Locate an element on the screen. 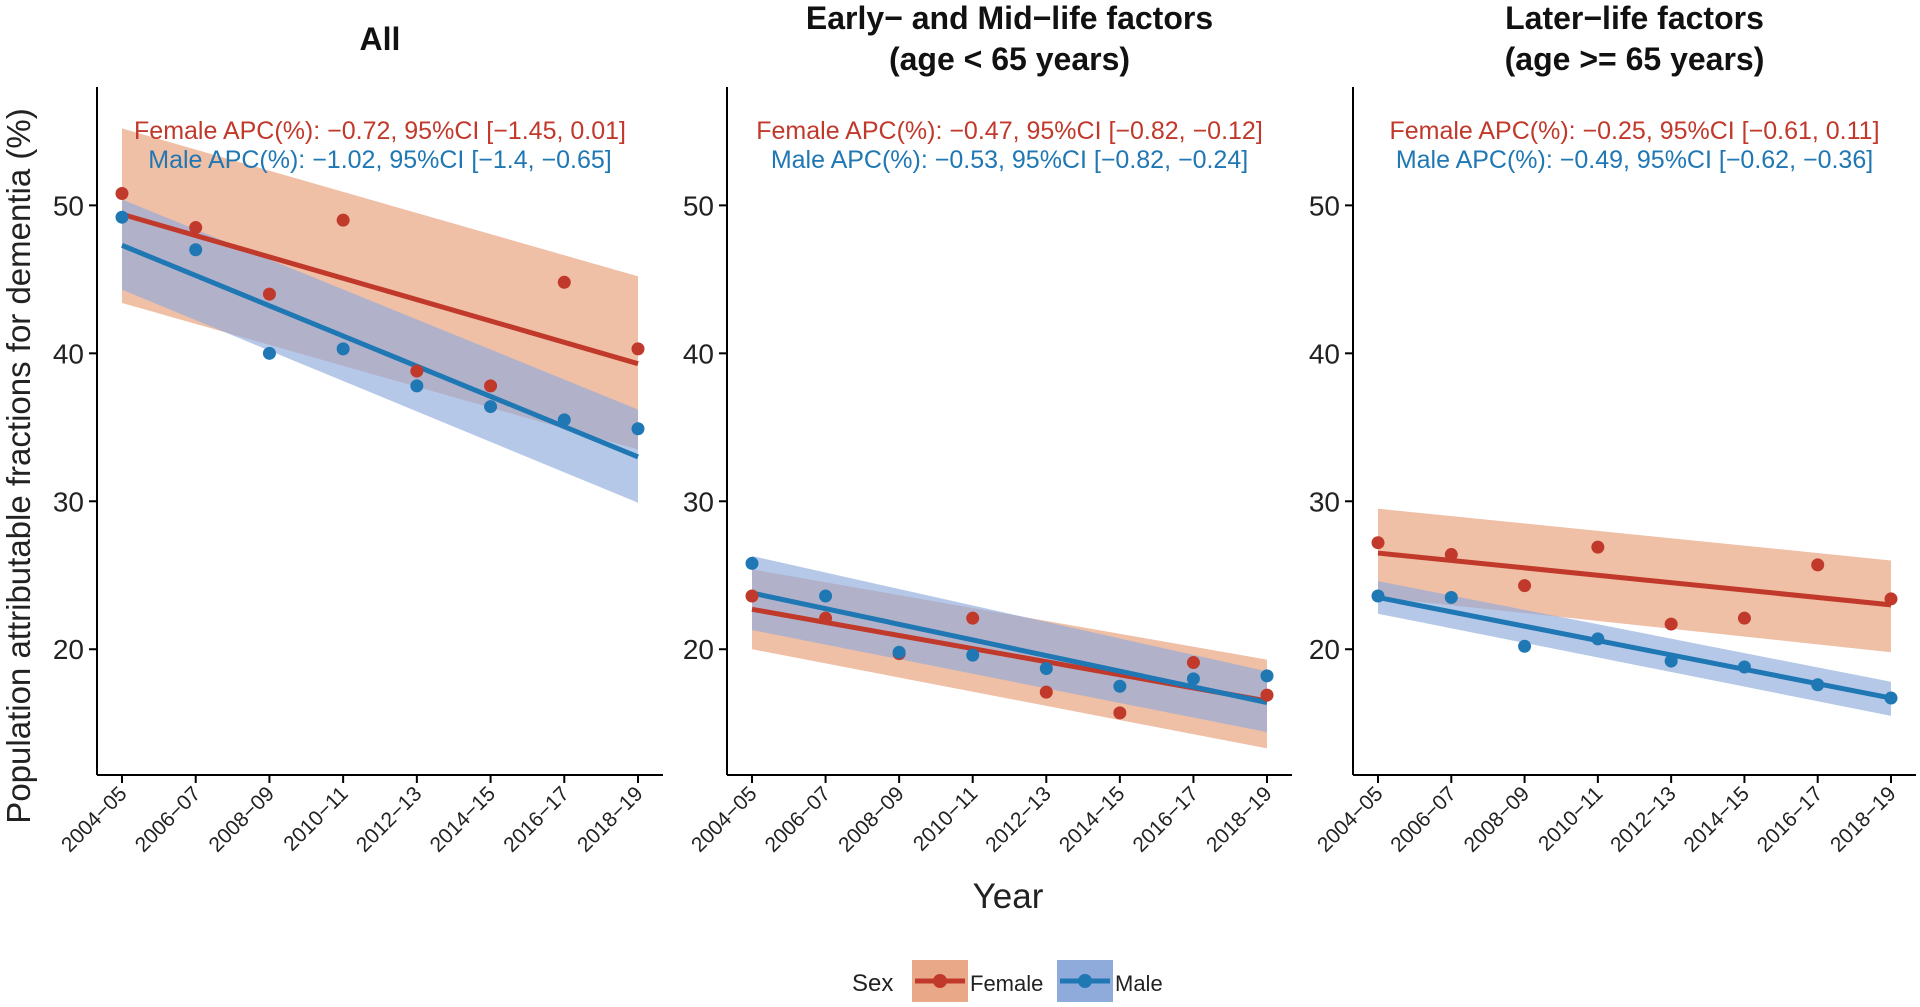 The height and width of the screenshot is (1007, 1920). panel-title: (age >= 65 years) is located at coordinates (1635, 59).